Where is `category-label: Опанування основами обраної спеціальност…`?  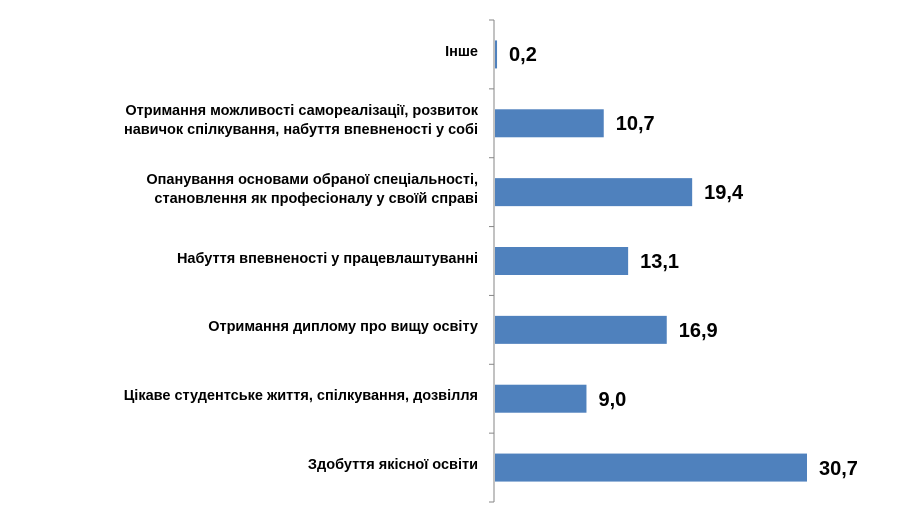 category-label: Опанування основами обраної спеціальност… is located at coordinates (312, 190).